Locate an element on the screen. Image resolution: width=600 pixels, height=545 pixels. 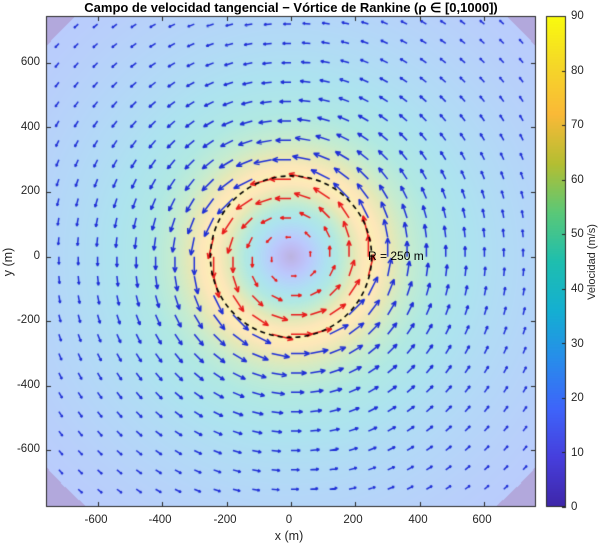
y-tick: -400 is located at coordinates (28, 385).